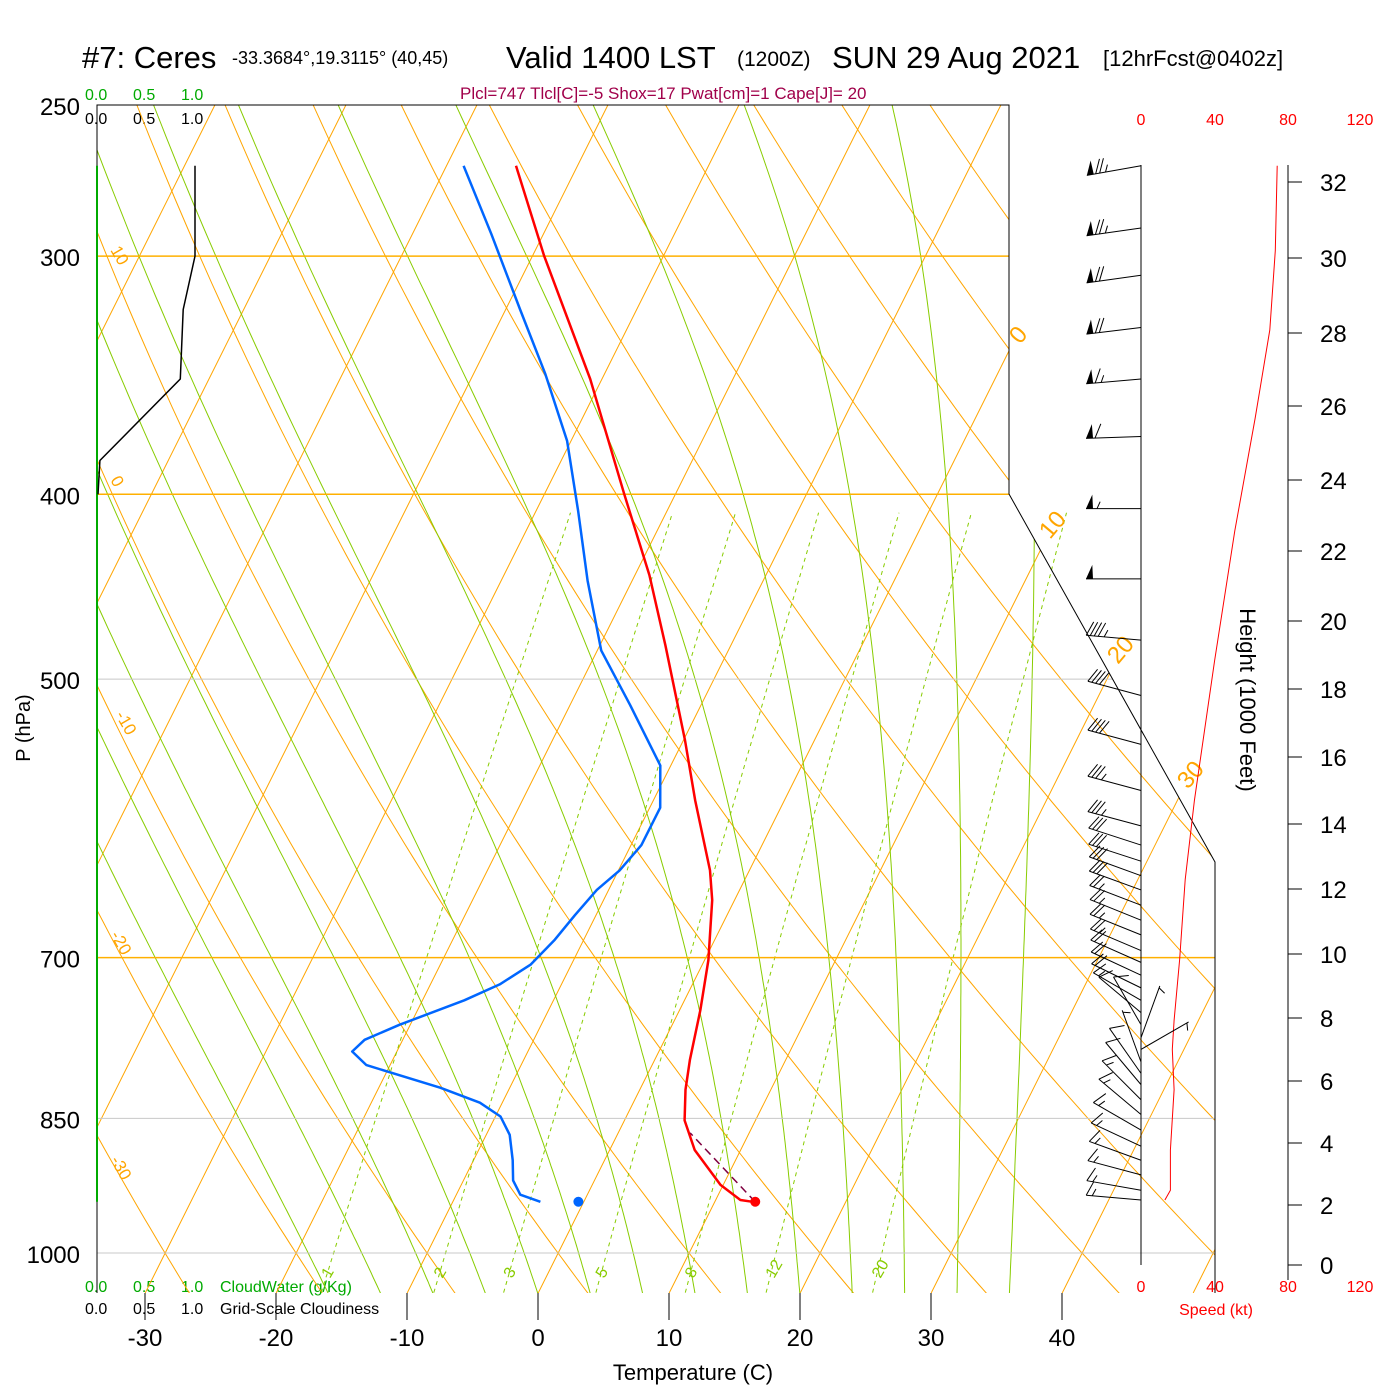 The width and height of the screenshot is (1400, 1400). Describe the element at coordinates (881, 1269) in the screenshot. I see `mixing-ratio-label: 20` at that location.